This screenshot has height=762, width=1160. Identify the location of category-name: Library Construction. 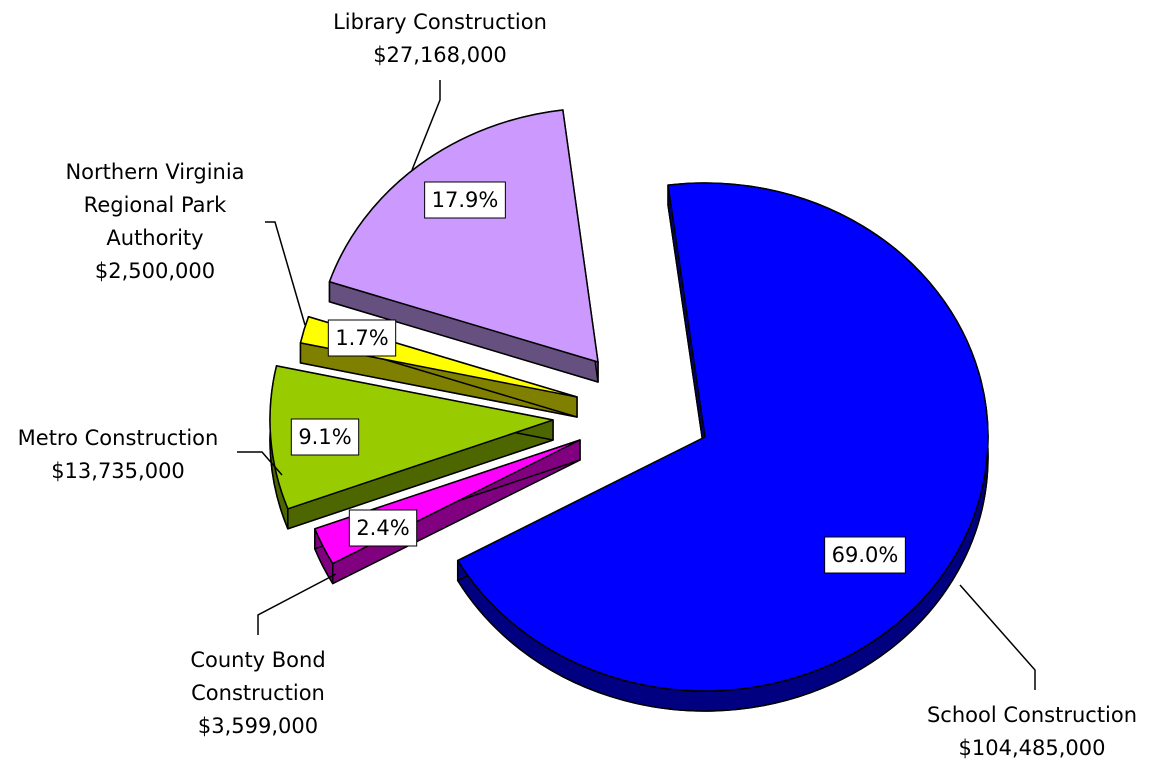
(440, 22).